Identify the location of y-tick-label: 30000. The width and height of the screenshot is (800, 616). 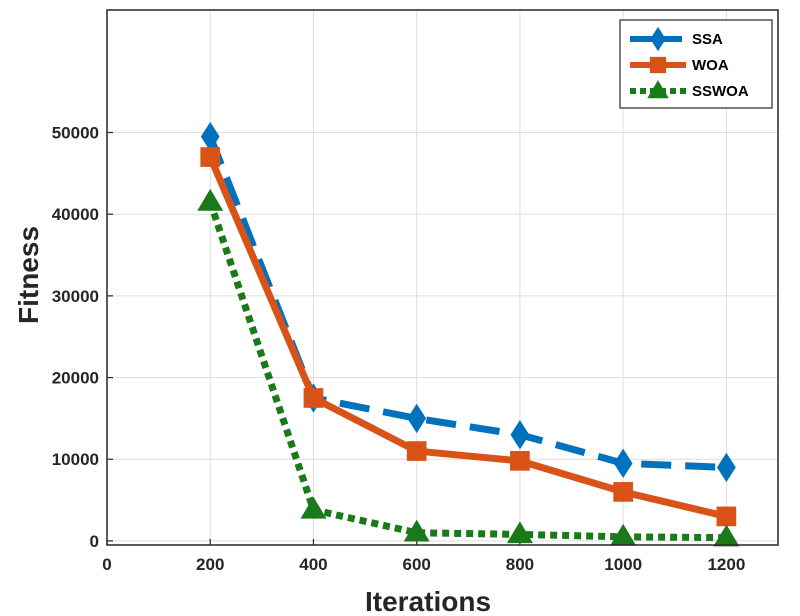
(75, 296).